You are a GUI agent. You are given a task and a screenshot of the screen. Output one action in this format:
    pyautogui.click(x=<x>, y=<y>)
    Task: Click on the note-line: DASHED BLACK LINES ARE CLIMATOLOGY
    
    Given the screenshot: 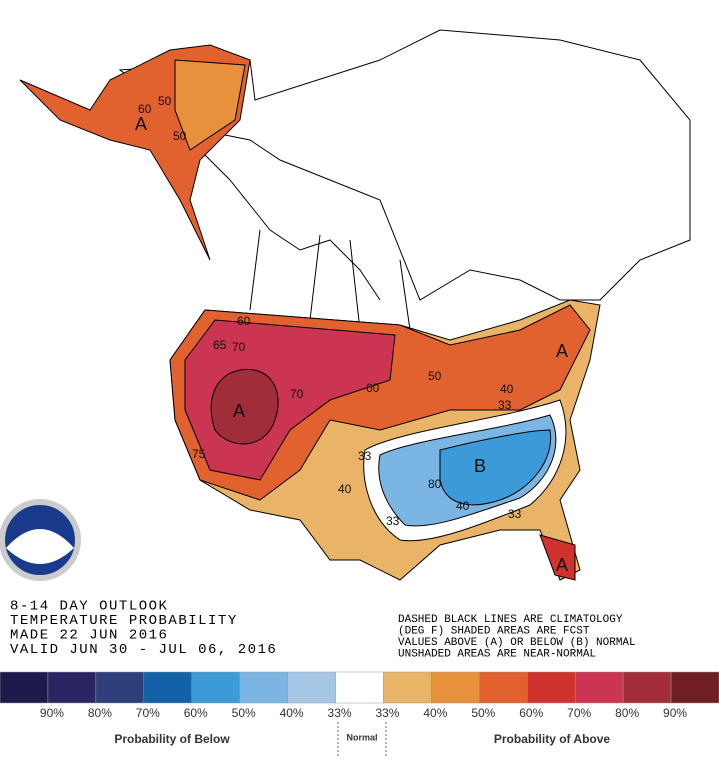 What is the action you would take?
    pyautogui.click(x=510, y=620)
    